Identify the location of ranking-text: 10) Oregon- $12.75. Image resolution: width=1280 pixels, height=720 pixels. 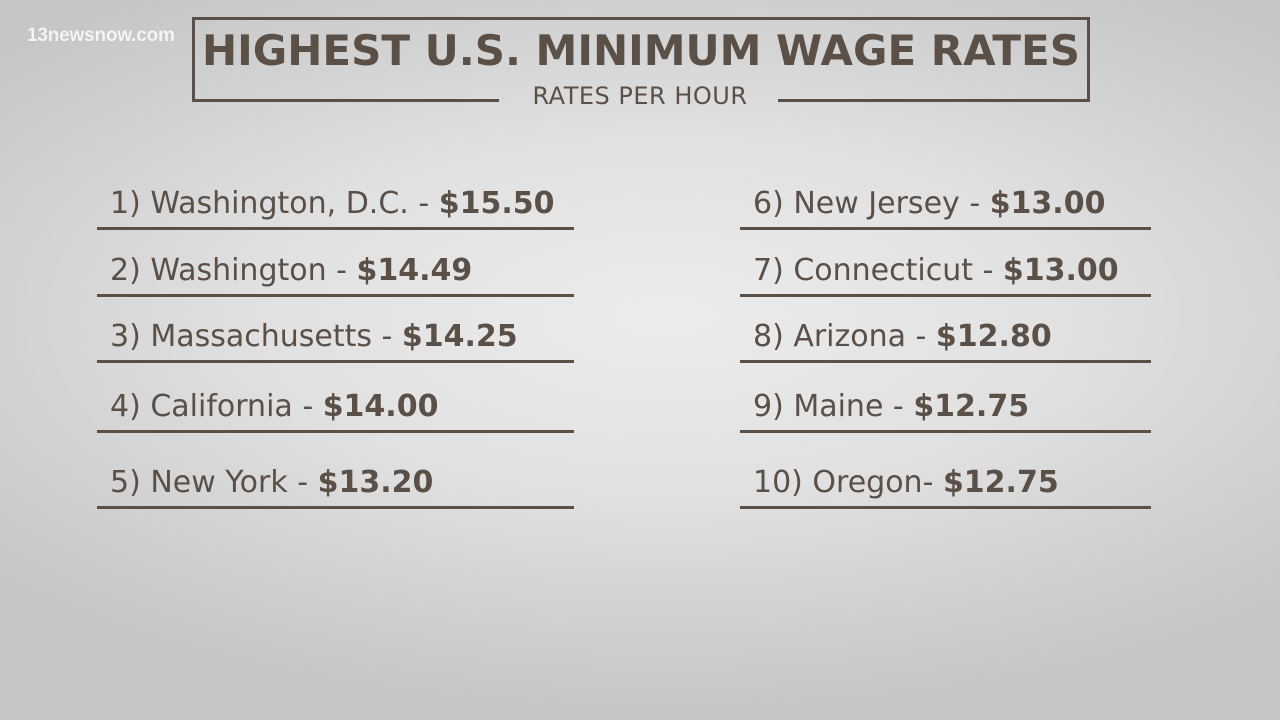
(906, 482).